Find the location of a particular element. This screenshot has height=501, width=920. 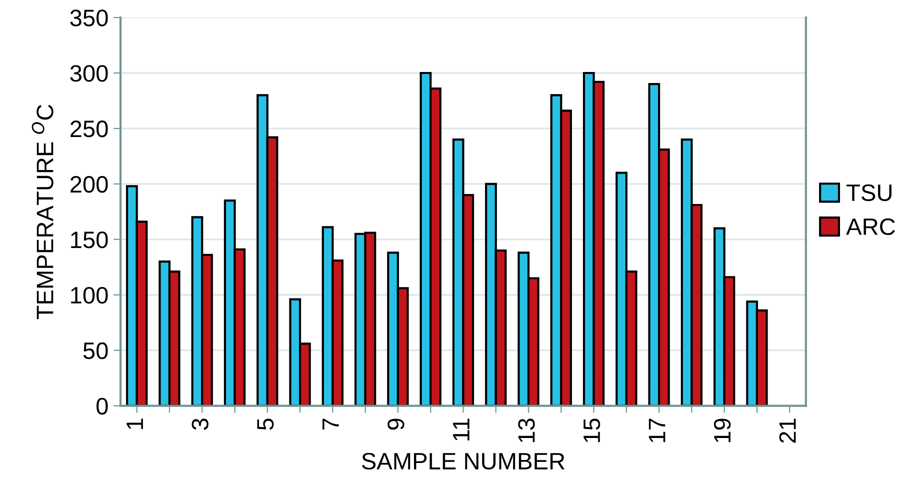

x-tick-label: 3 is located at coordinates (200, 424).